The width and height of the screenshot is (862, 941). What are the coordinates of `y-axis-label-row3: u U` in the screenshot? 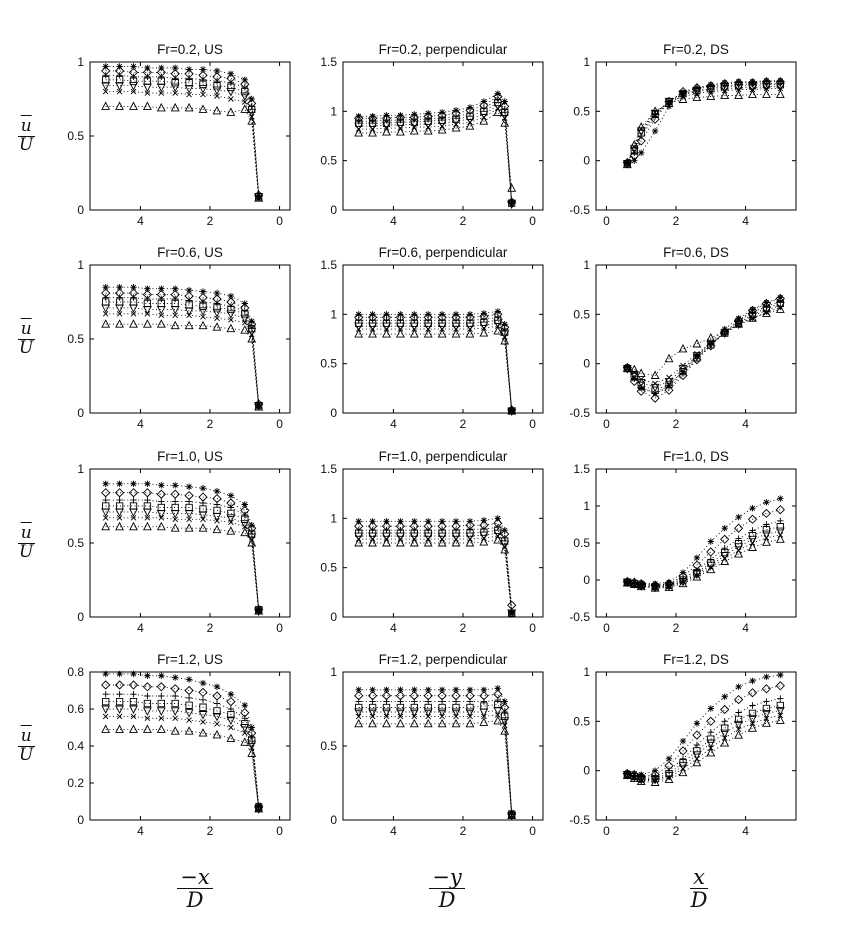 It's located at (26, 543).